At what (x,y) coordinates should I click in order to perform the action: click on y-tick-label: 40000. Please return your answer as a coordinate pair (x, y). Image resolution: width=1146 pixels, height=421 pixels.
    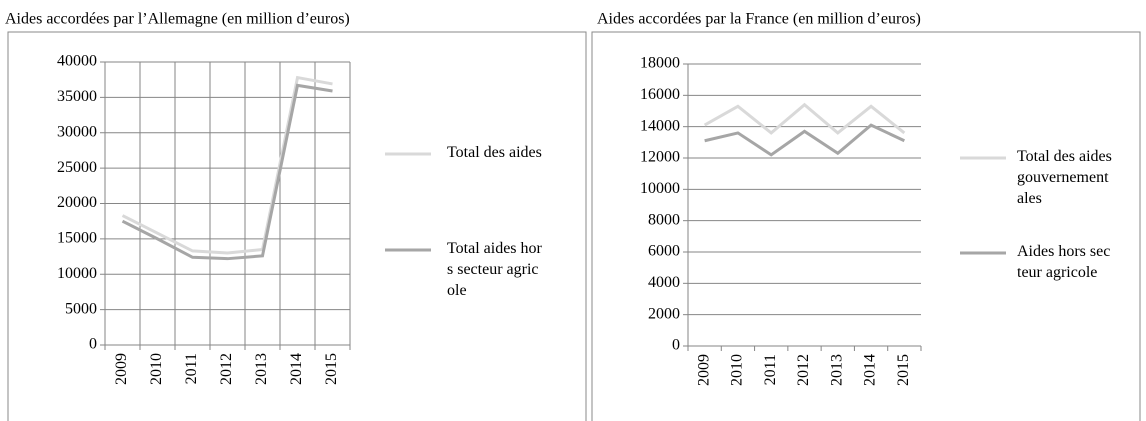
    Looking at the image, I should click on (77, 61).